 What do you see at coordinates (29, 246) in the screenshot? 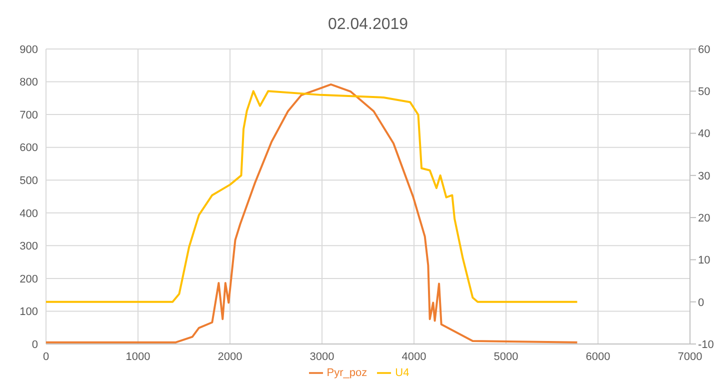
I see `y-tick-label: 300` at bounding box center [29, 246].